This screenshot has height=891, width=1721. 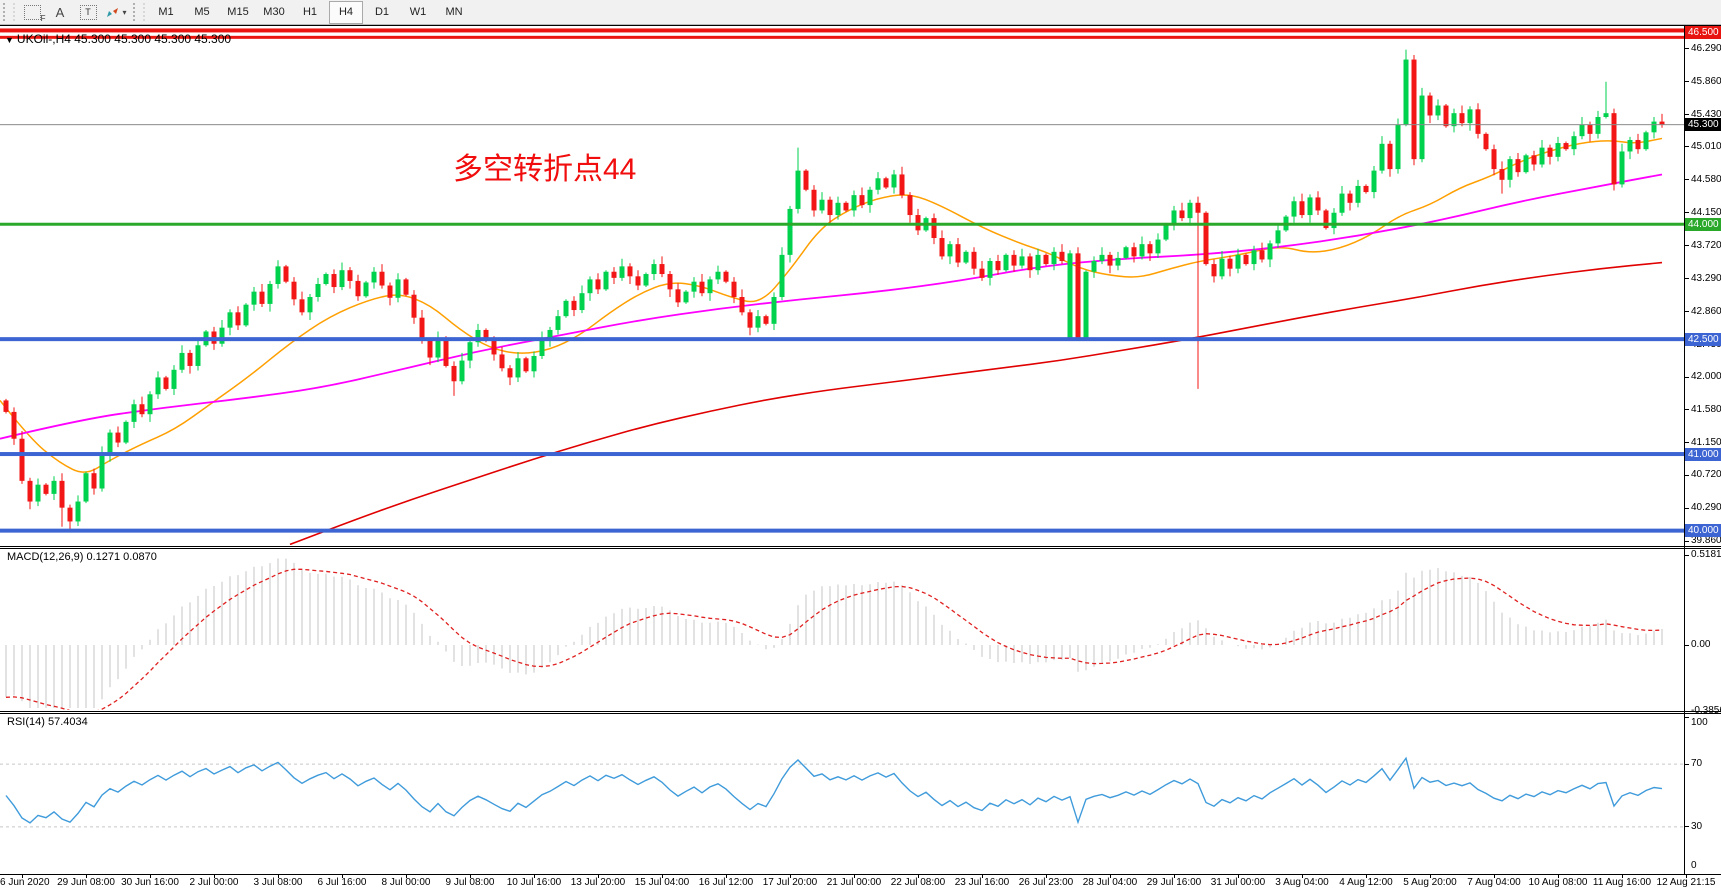 I want to click on main-pane-top-border, so click(x=860, y=25).